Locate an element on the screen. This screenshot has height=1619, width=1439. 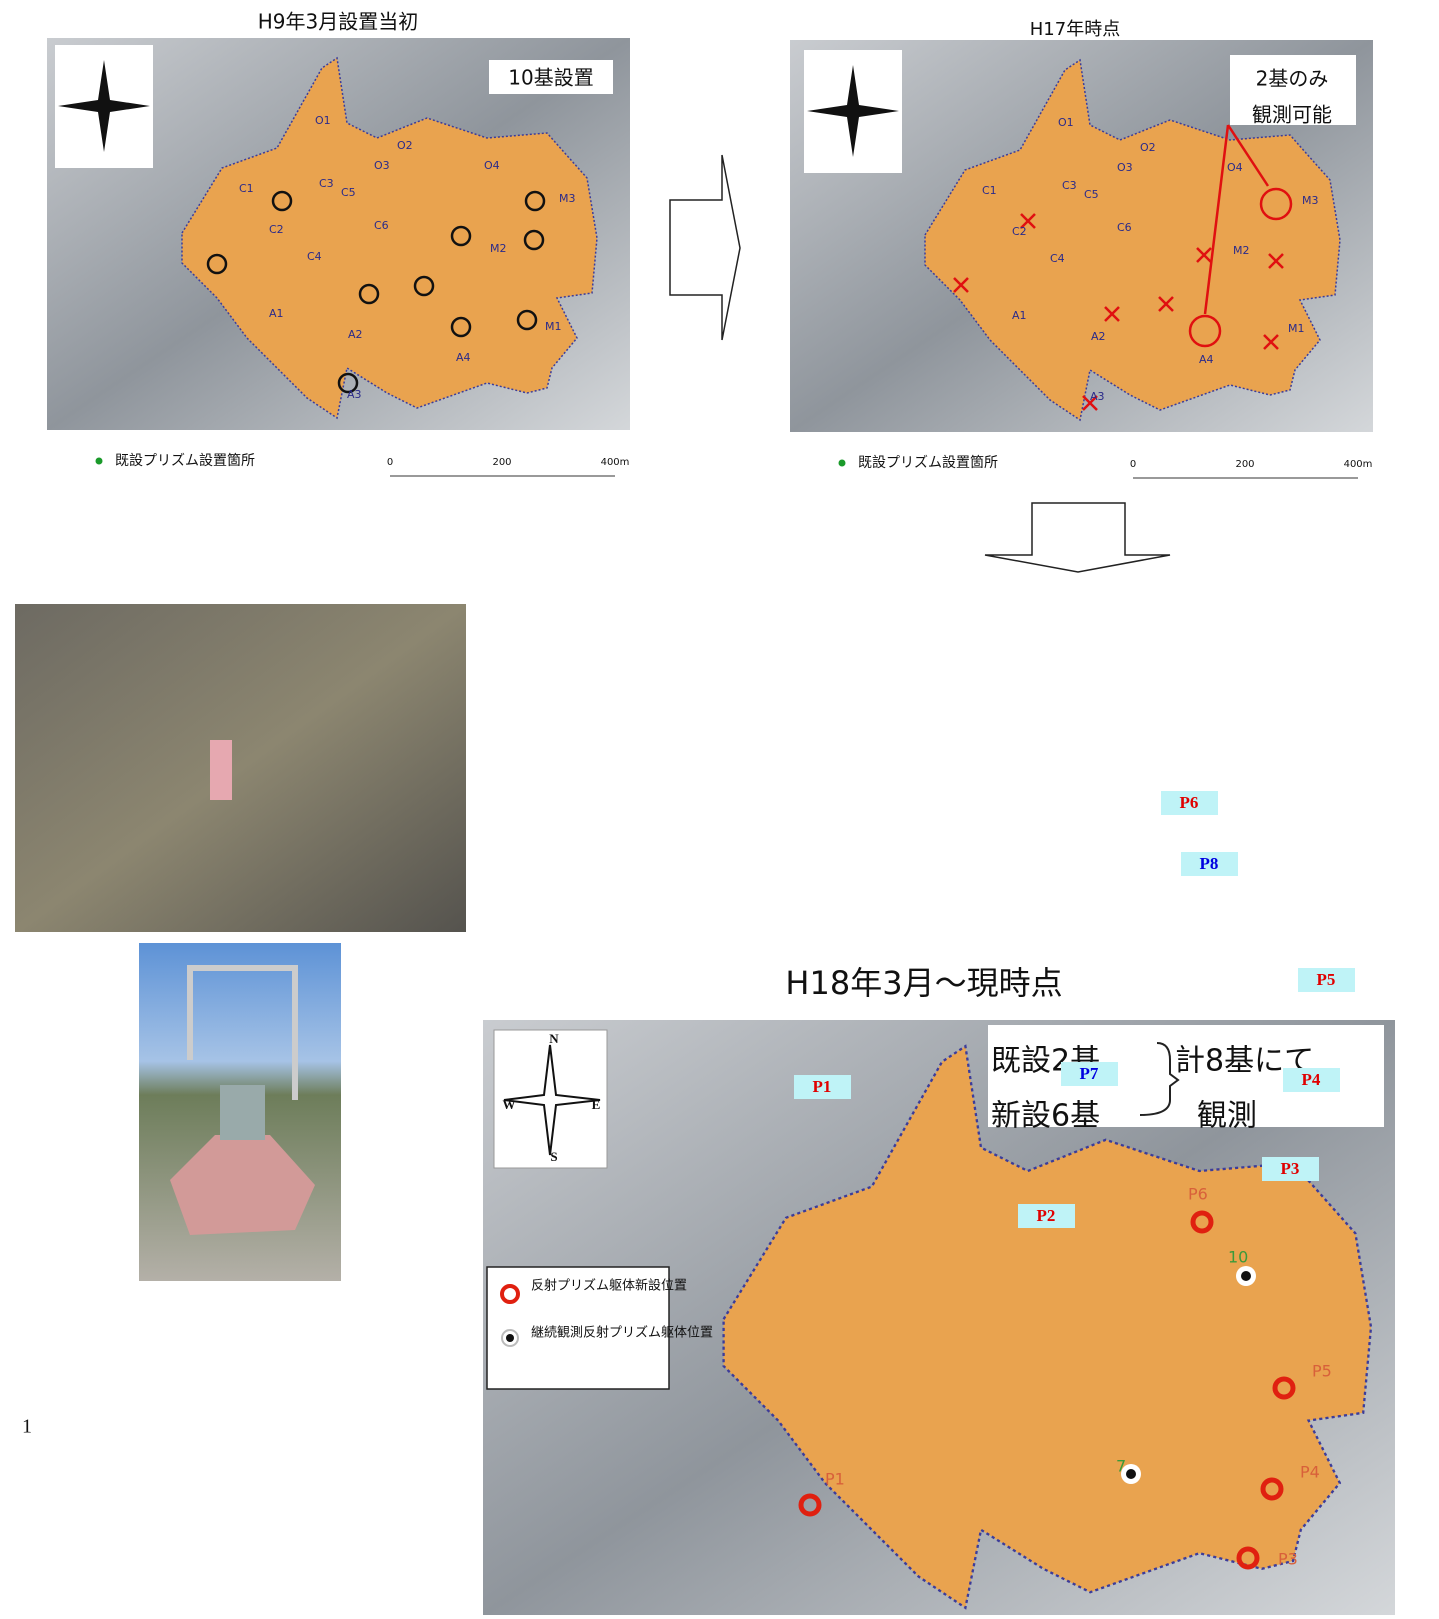
photo-base is located at coordinates (242, 1185).